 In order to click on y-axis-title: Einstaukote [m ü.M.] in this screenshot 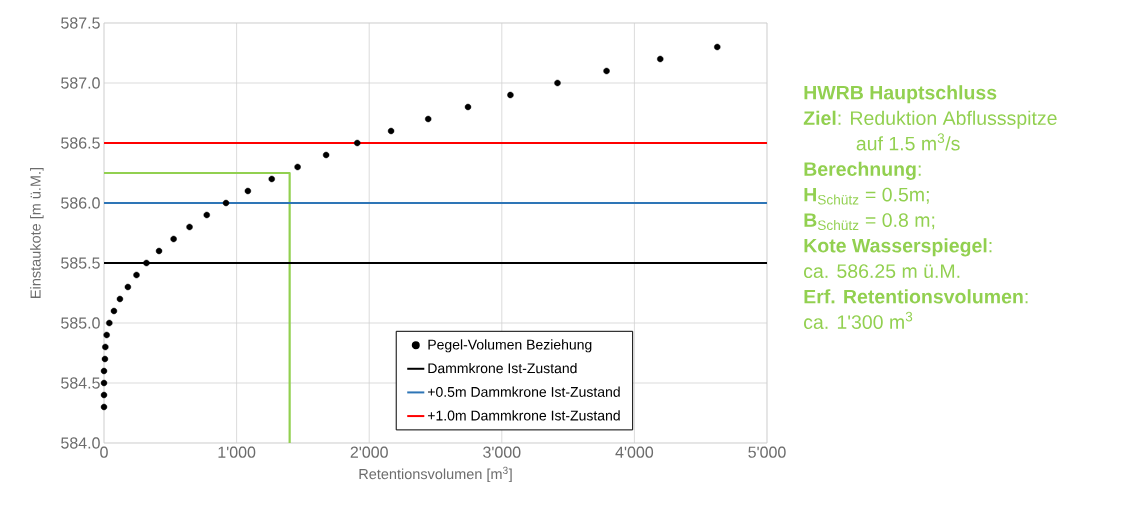, I will do `click(37, 232)`.